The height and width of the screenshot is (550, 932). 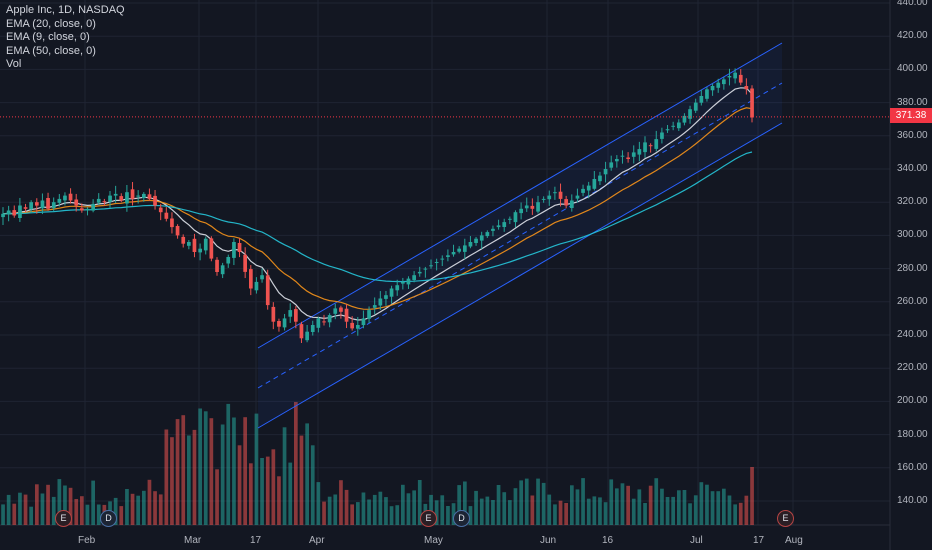 What do you see at coordinates (48, 37) in the screenshot?
I see `ema9-label: EMA (9, close, 0)` at bounding box center [48, 37].